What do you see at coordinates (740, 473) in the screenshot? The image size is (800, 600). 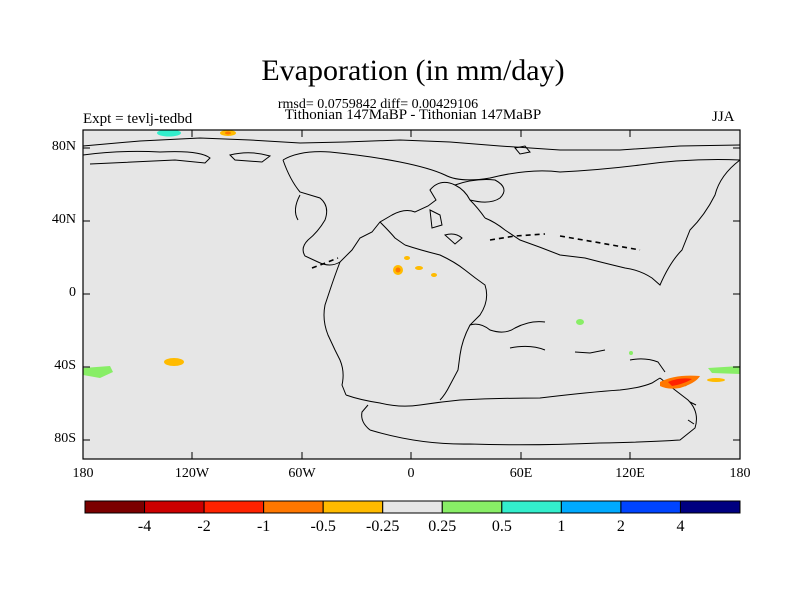 I see `lon-label-180e: 180` at bounding box center [740, 473].